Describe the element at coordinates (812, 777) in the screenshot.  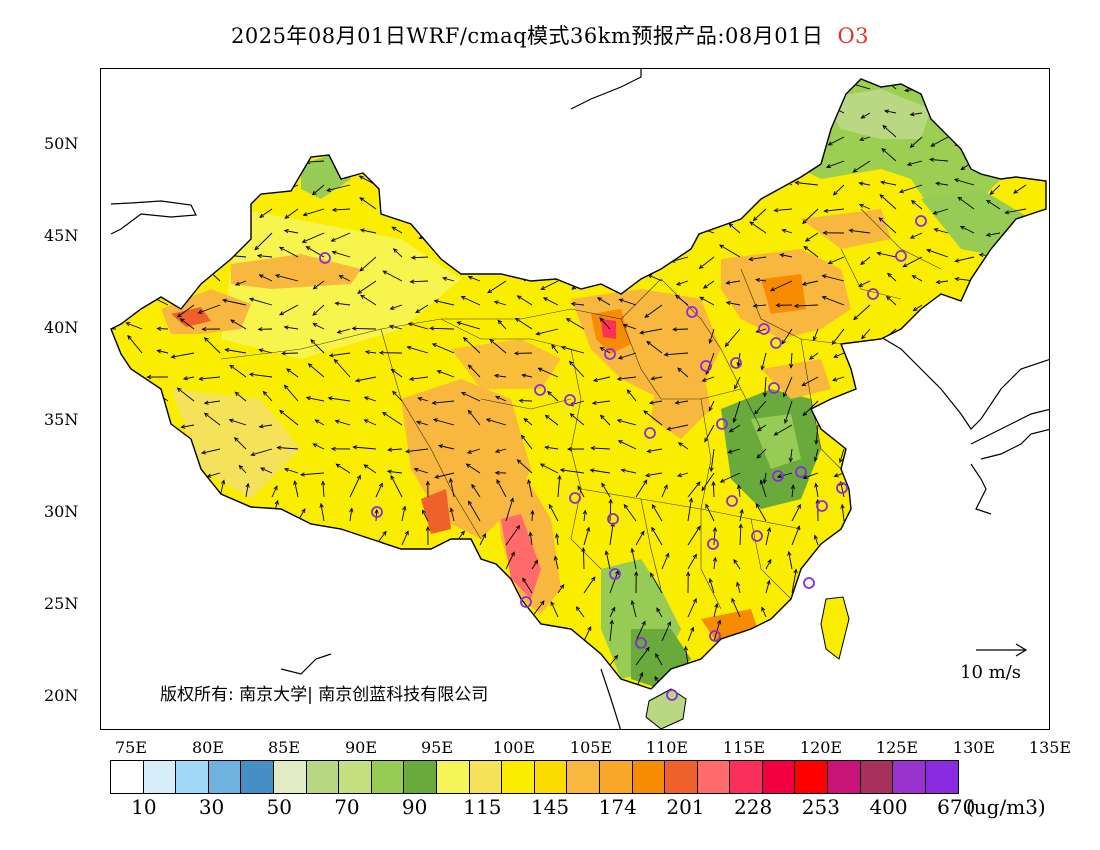
I see `colorbar-swatch` at that location.